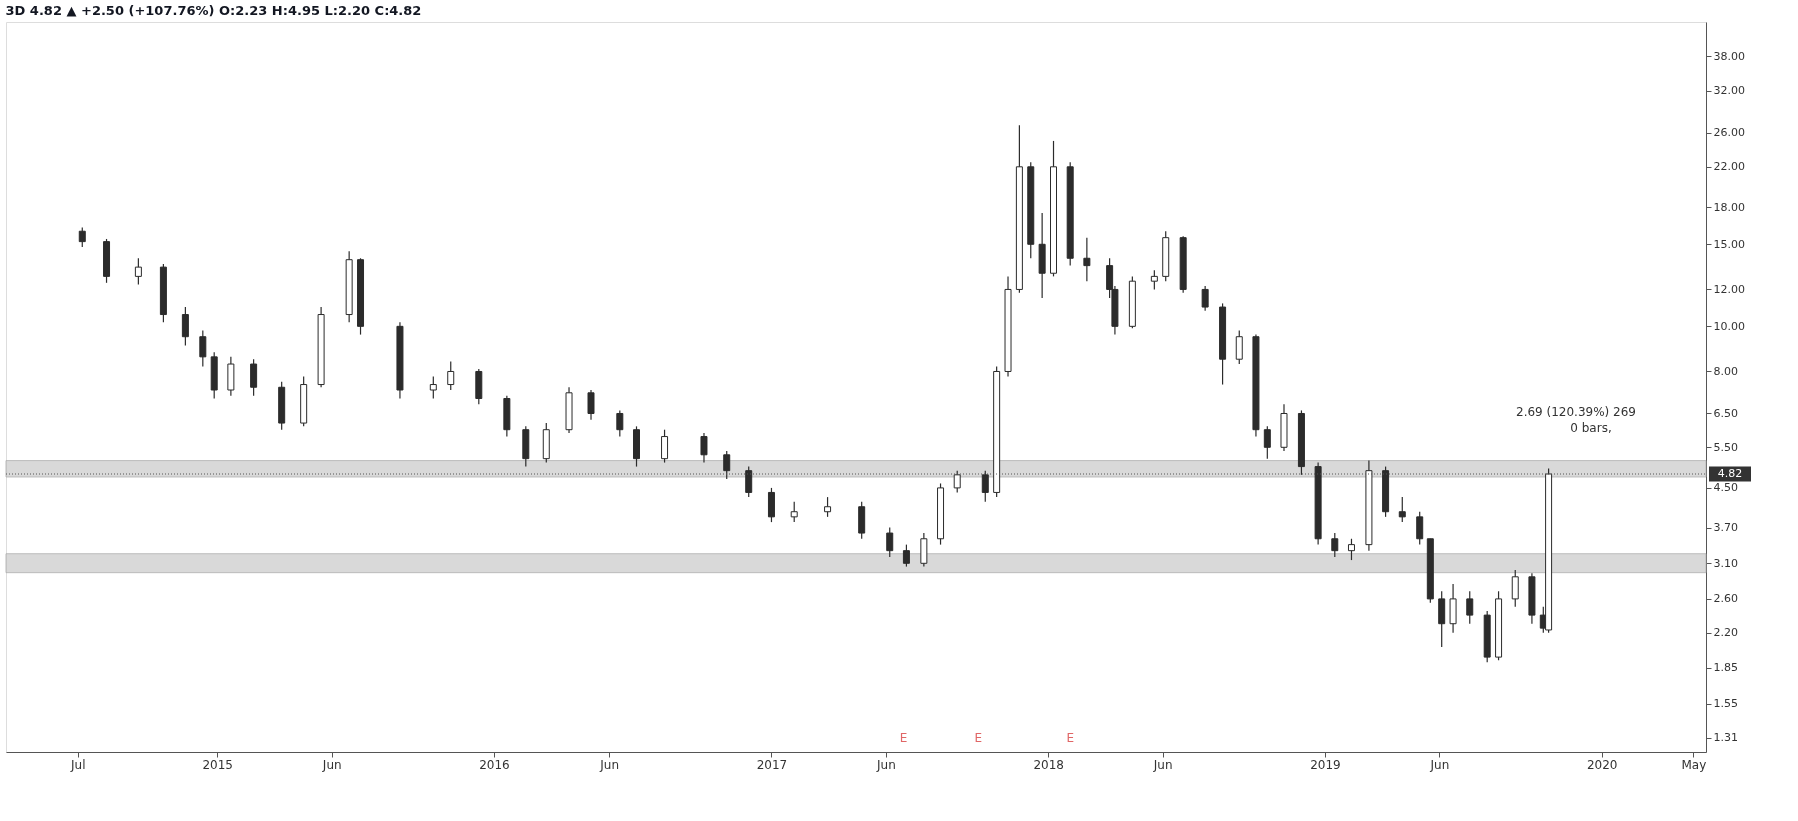 This screenshot has width=1798, height=821. I want to click on x-tick-label: Jul, so click(77, 764).